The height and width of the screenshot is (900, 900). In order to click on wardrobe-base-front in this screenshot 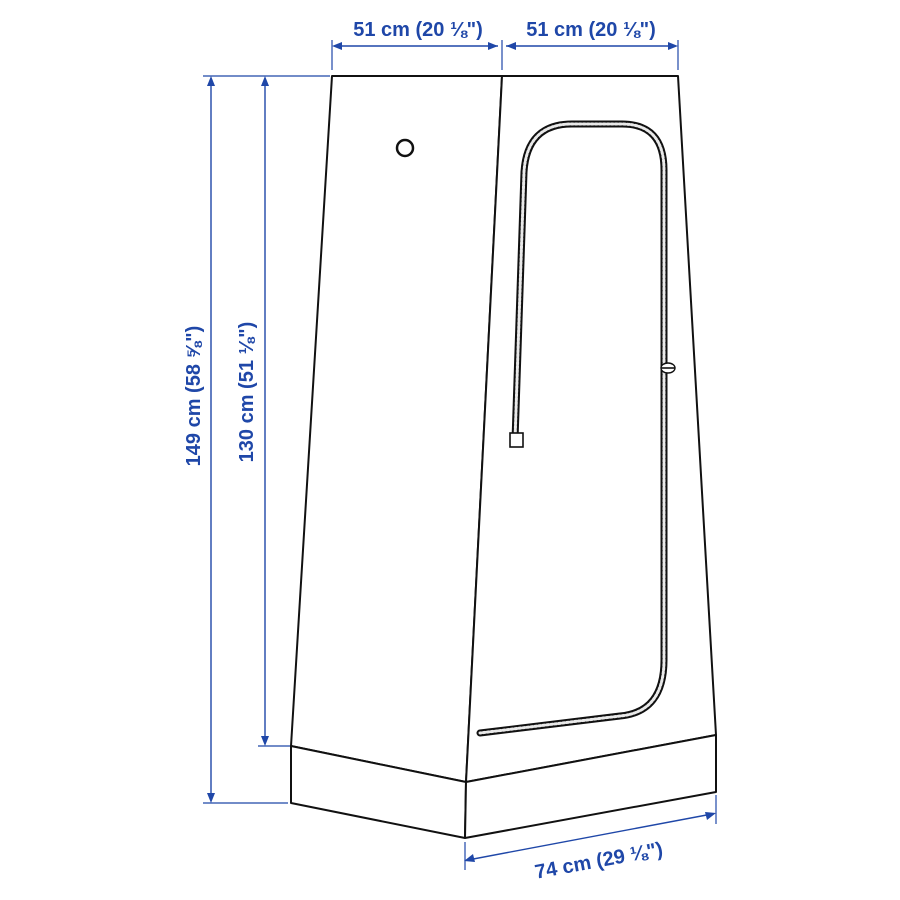, I will do `click(590, 786)`.